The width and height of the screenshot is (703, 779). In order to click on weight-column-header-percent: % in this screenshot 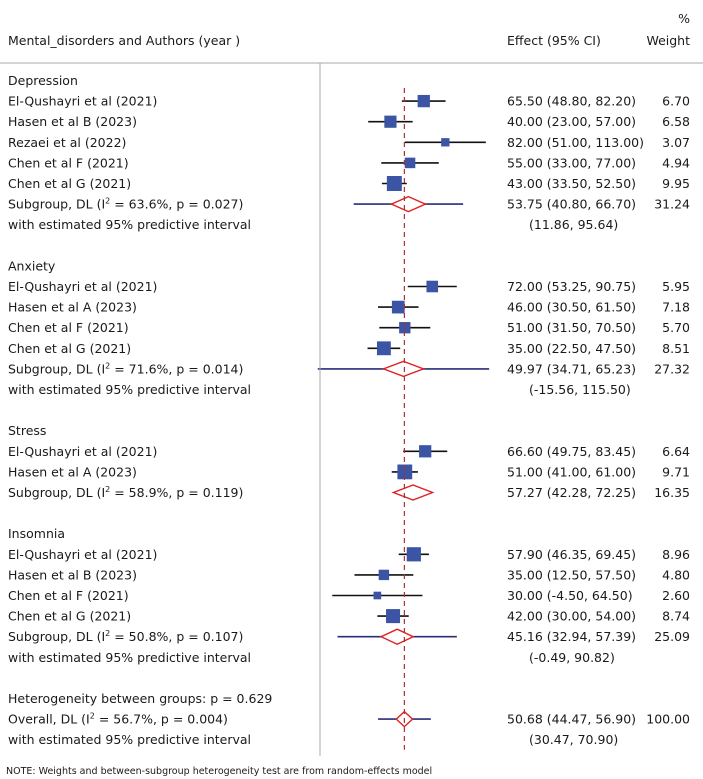, I will do `click(684, 18)`.